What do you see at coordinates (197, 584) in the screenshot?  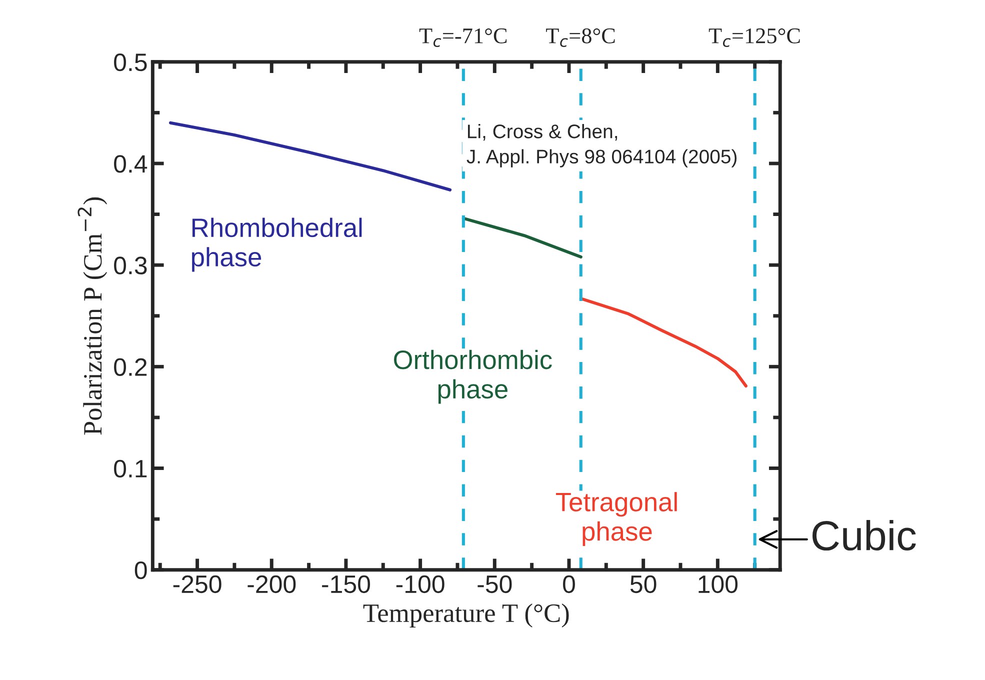 I see `x-tick-label: -250` at bounding box center [197, 584].